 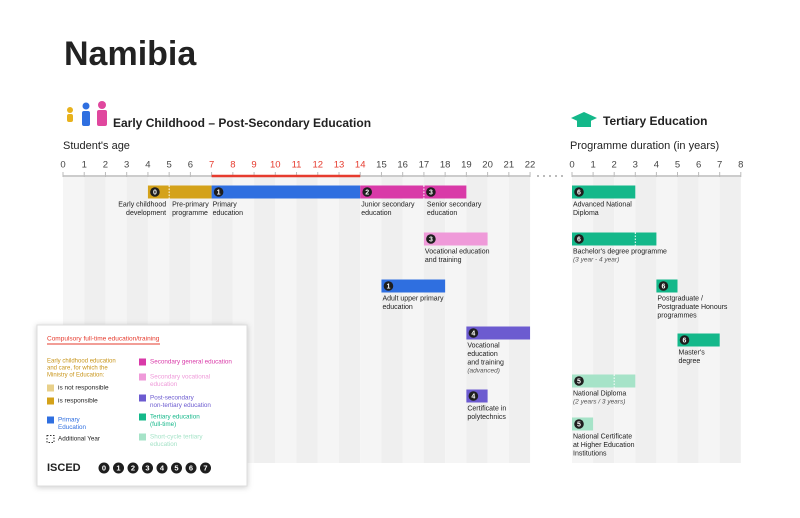 I want to click on isced-number: 5, so click(x=579, y=381).